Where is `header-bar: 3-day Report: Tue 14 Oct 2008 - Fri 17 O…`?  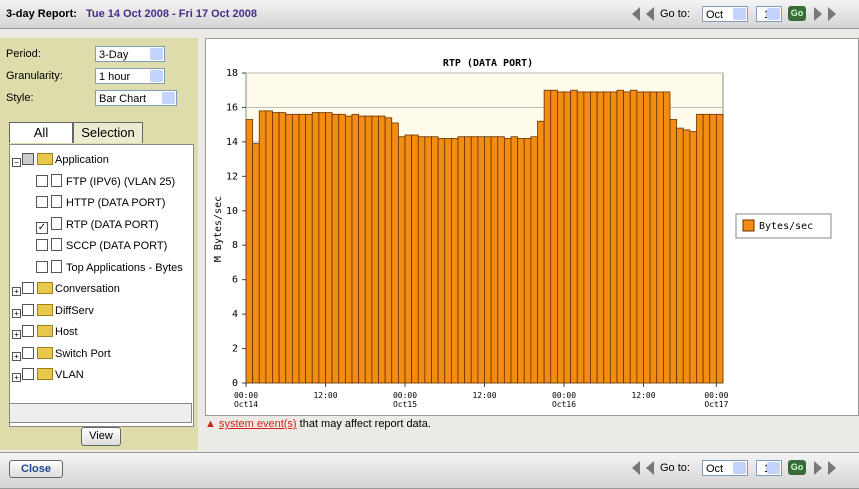 header-bar: 3-day Report: Tue 14 Oct 2008 - Fri 17 O… is located at coordinates (429, 14).